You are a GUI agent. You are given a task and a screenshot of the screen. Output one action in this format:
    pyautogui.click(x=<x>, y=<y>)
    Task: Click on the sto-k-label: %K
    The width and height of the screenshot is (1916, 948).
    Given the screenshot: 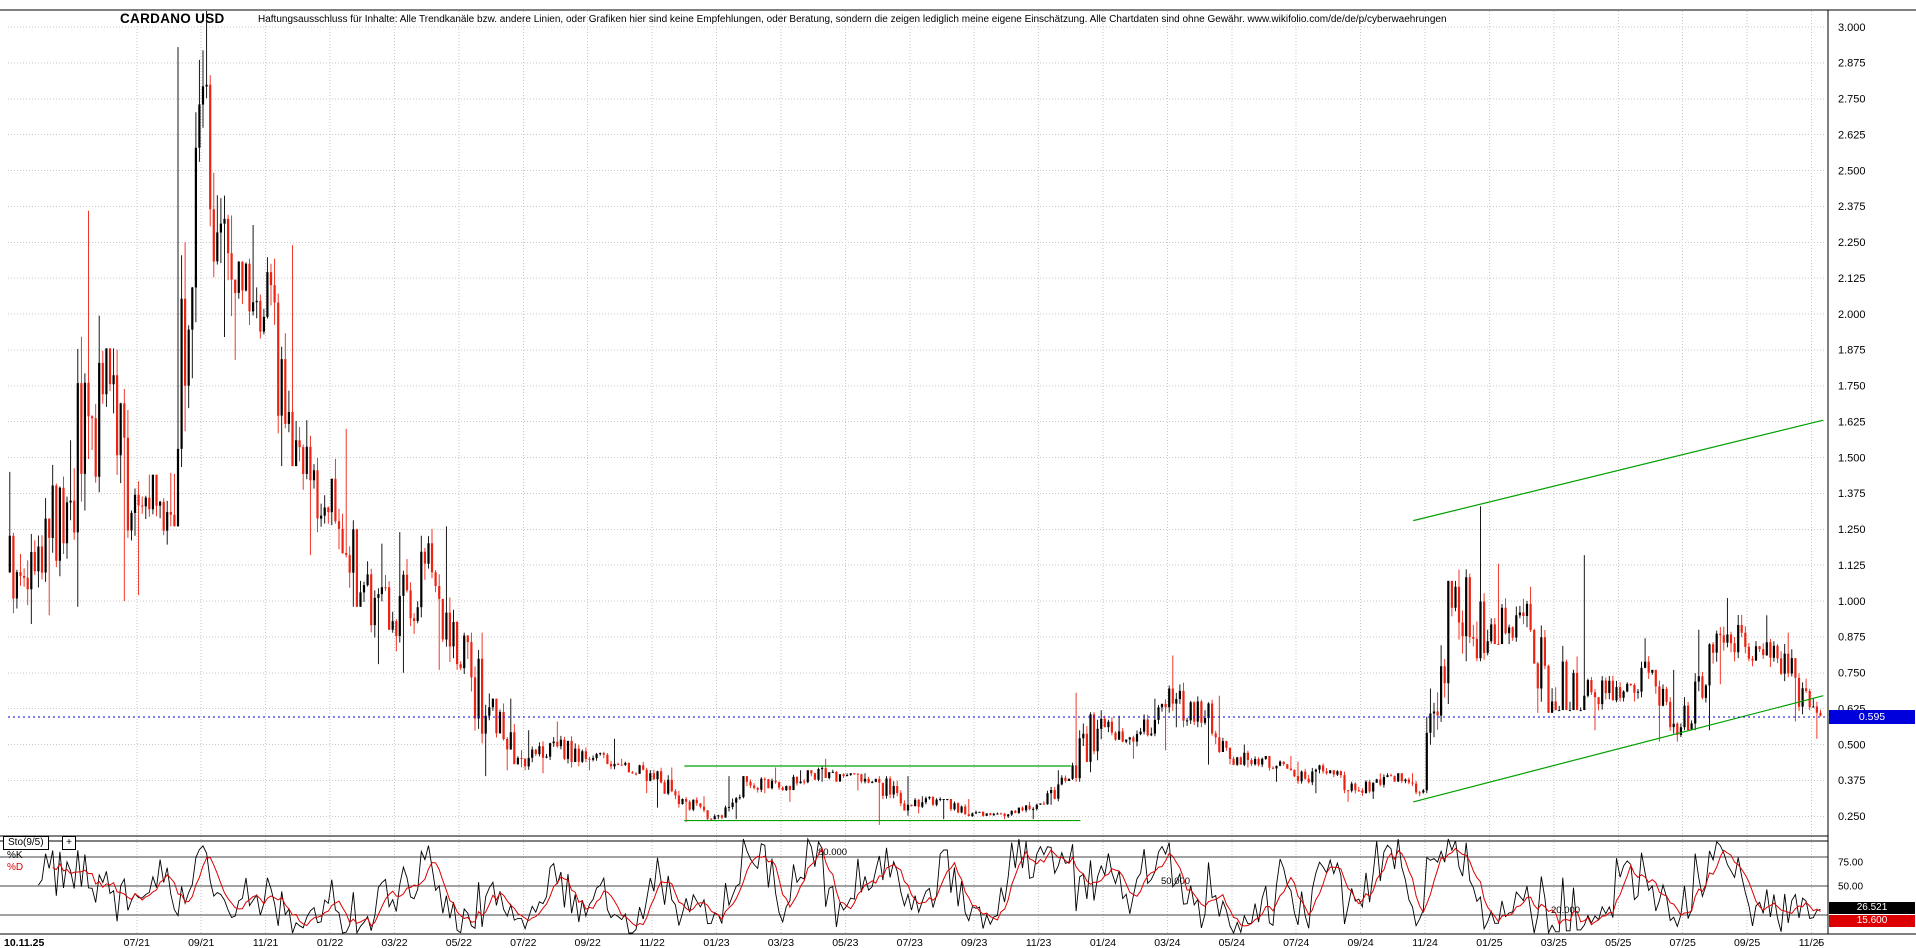 What is the action you would take?
    pyautogui.click(x=15, y=855)
    